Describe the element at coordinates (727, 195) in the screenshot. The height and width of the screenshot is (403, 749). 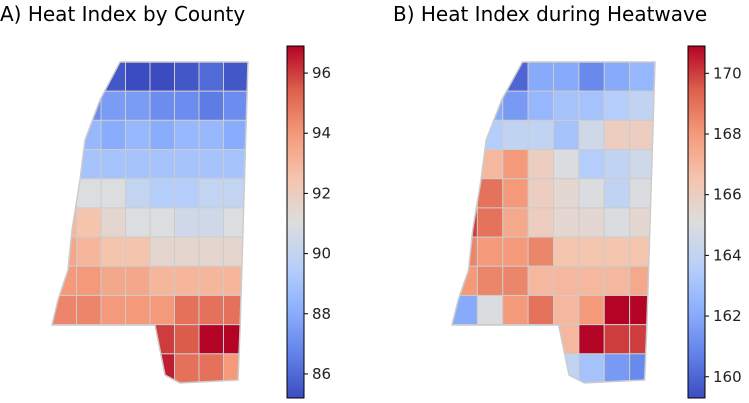
I see `colorbar-tick-label: 166` at that location.